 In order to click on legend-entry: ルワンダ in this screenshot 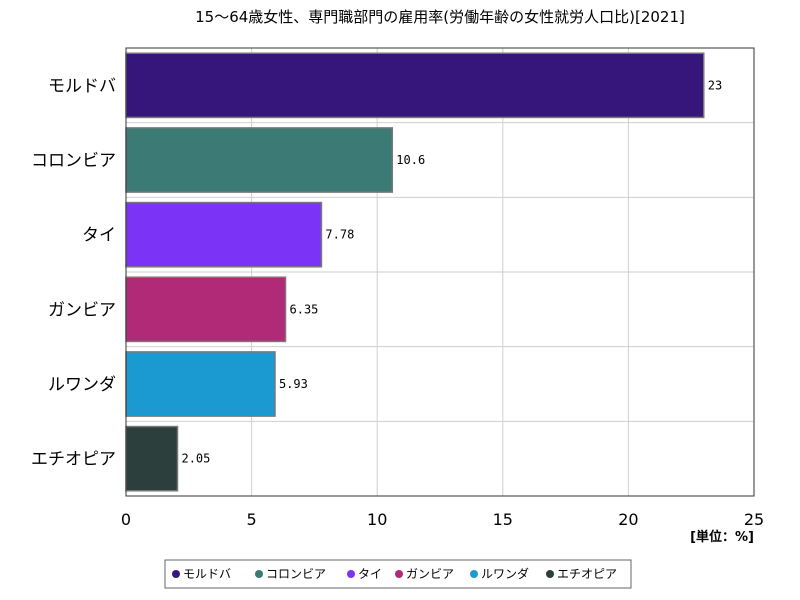, I will do `click(505, 573)`.